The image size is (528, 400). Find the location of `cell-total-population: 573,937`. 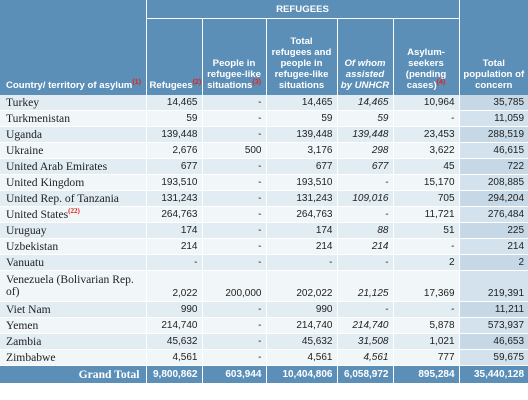

cell-total-population: 573,937 is located at coordinates (493, 325).